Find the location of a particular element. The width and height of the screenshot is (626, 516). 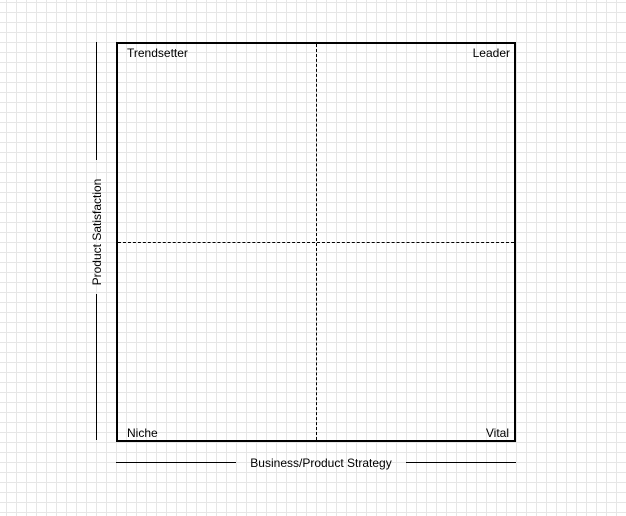

y-axis-line-bottom is located at coordinates (96, 367).